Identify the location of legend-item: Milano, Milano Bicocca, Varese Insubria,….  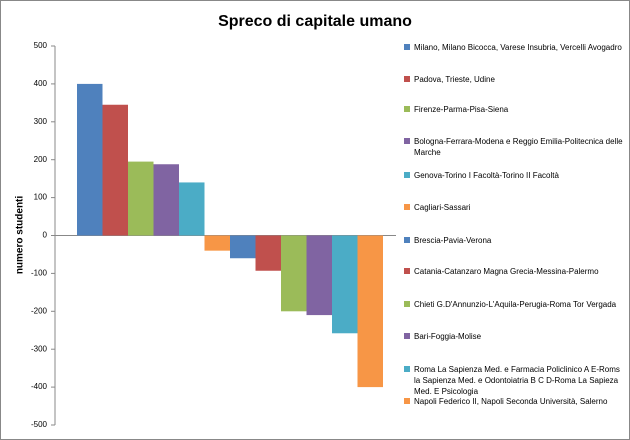
(515, 47).